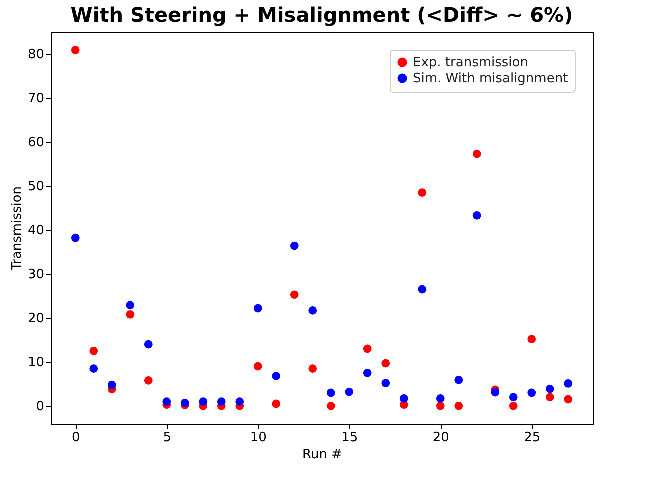 The width and height of the screenshot is (658, 490). What do you see at coordinates (36, 319) in the screenshot?
I see `y-tick-label: 20` at bounding box center [36, 319].